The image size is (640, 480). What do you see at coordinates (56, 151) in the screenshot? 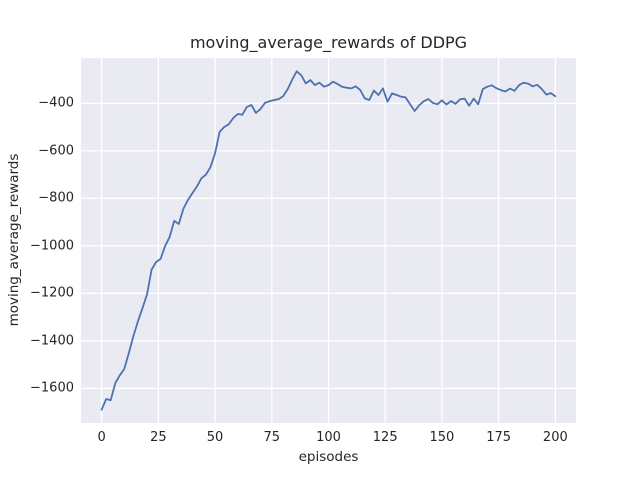
I see `y-tick-label: −600` at bounding box center [56, 151].